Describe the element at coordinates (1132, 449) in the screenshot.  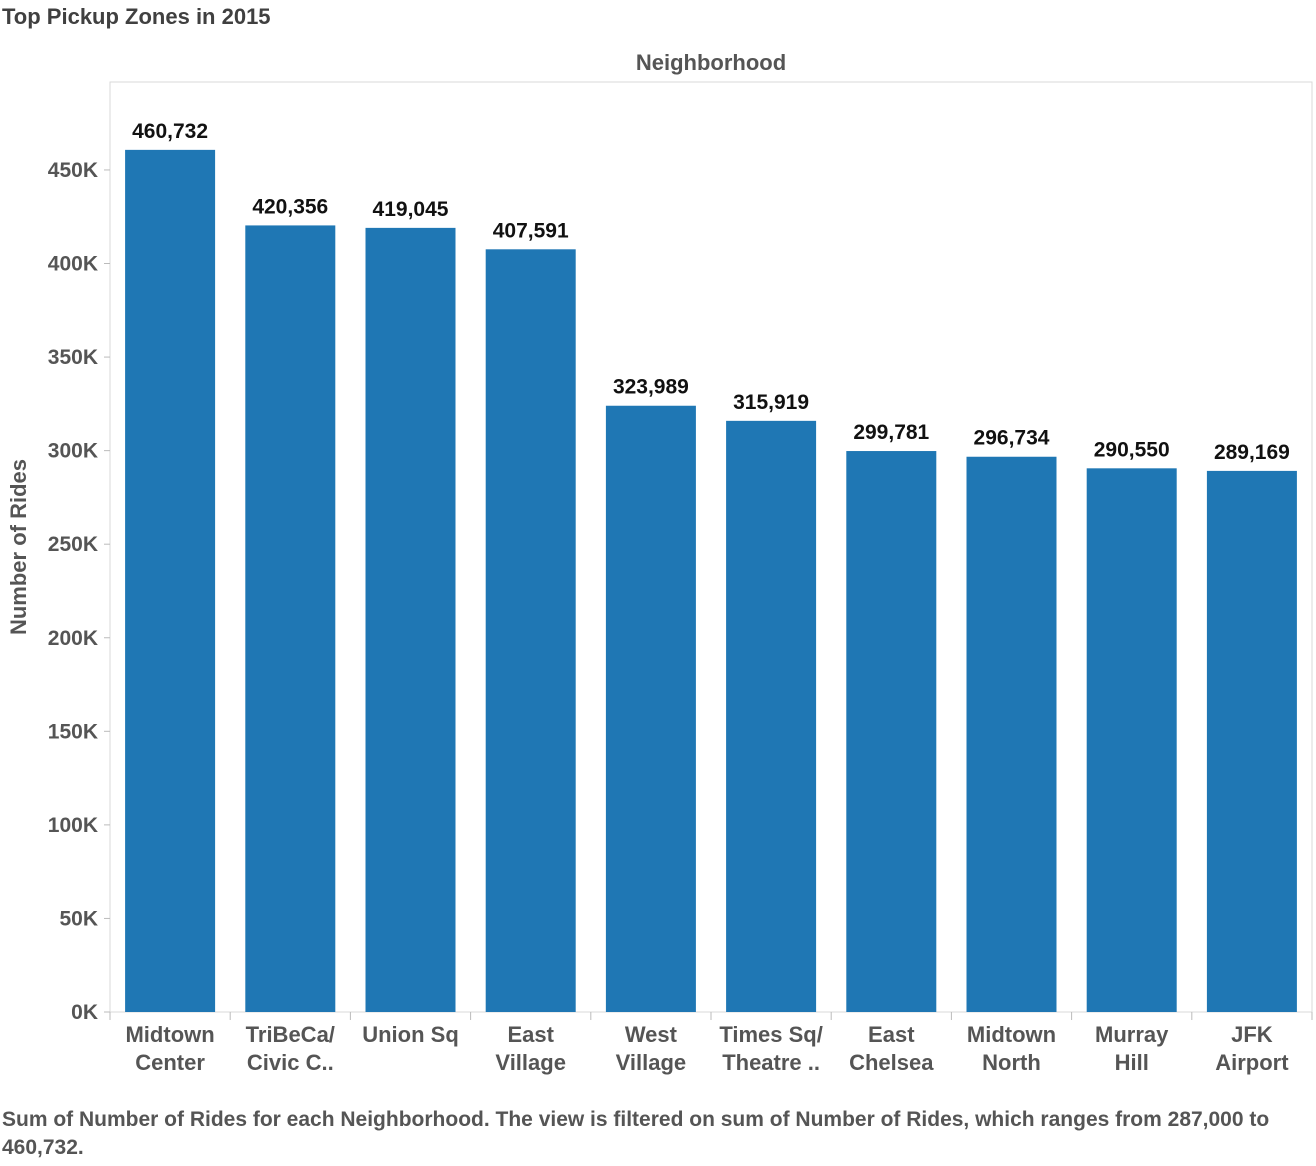
I see `bar-value-label: 290,550` at that location.